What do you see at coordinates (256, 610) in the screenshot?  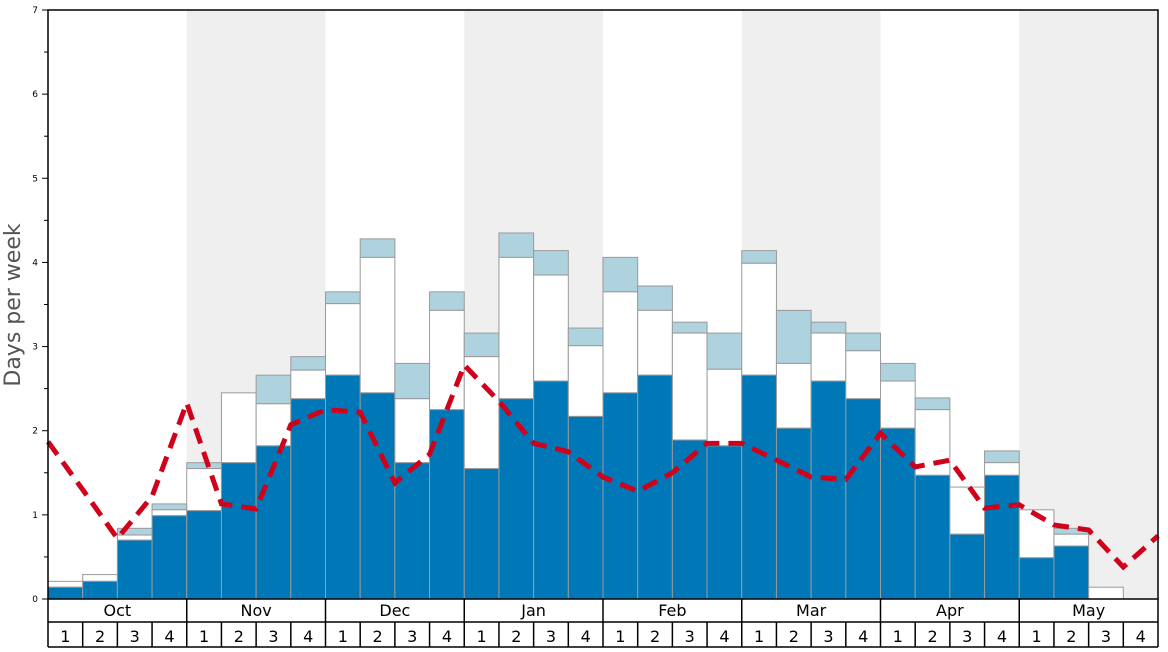 I see `month-label-nov: Nov` at bounding box center [256, 610].